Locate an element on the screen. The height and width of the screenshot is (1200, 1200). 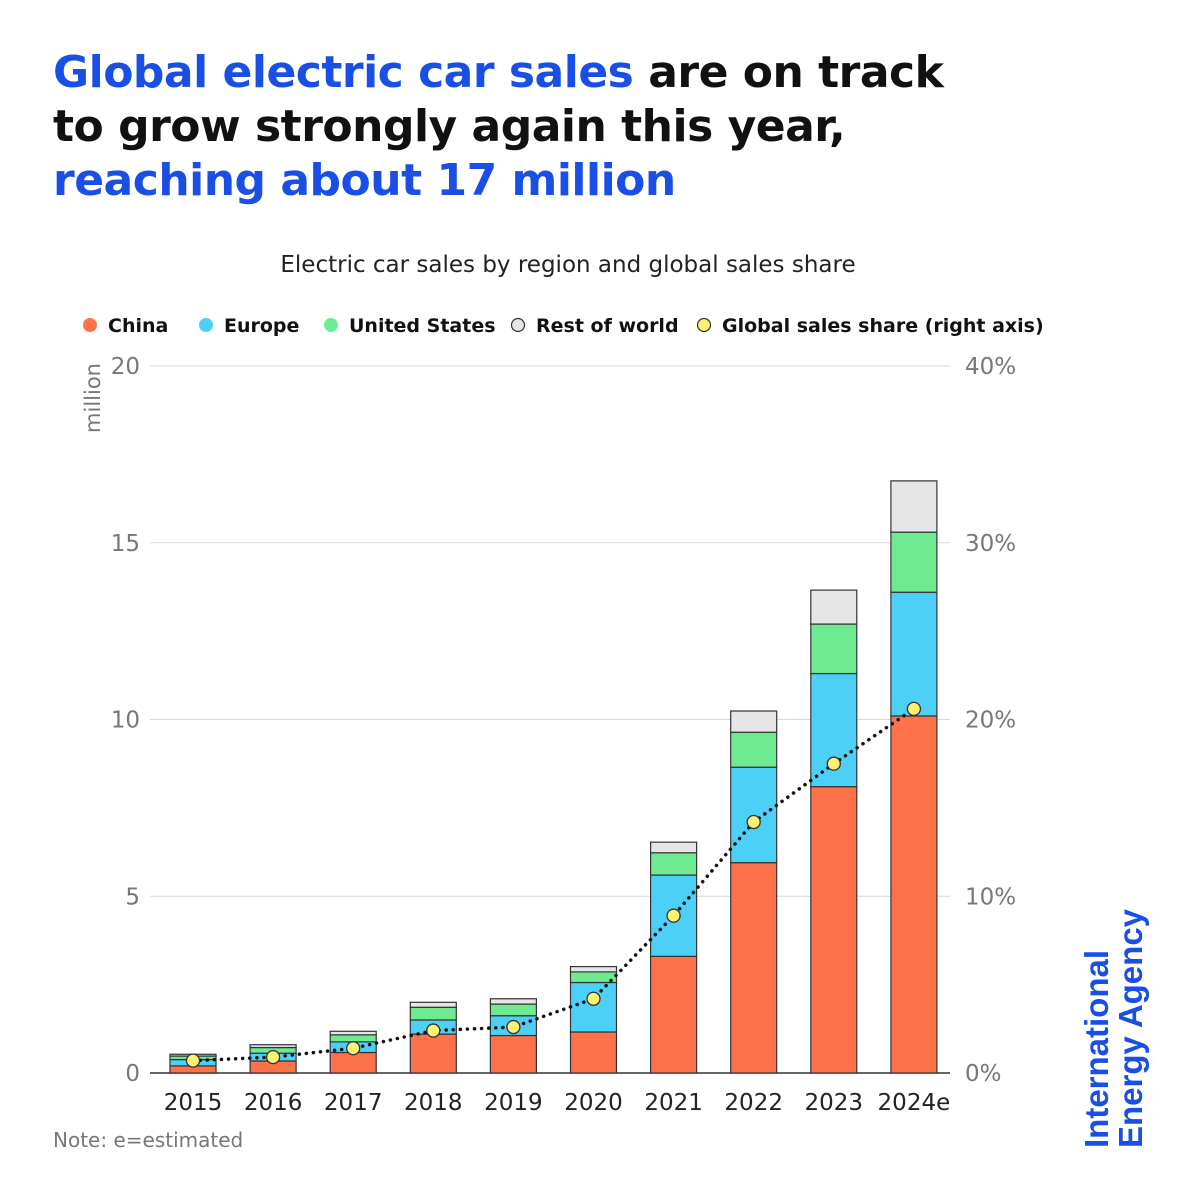
y2-tick-label: 0% is located at coordinates (983, 1074).